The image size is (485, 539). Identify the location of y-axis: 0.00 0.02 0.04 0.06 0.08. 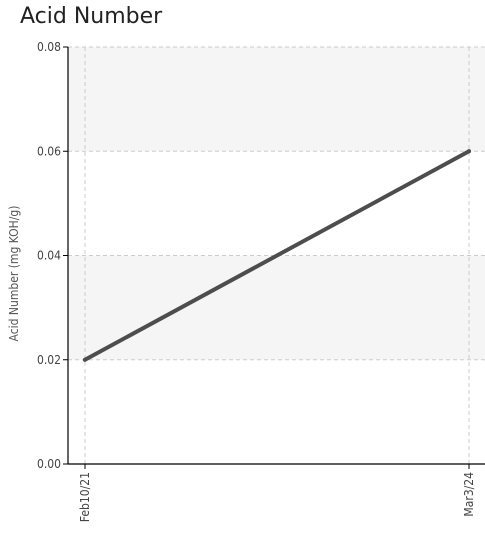
(53, 255).